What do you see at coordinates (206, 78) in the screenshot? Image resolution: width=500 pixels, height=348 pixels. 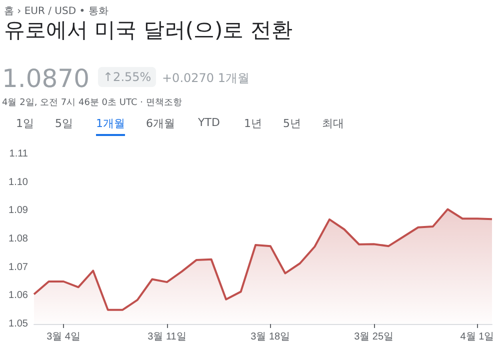 I see `text: +0.0270 1개월` at bounding box center [206, 78].